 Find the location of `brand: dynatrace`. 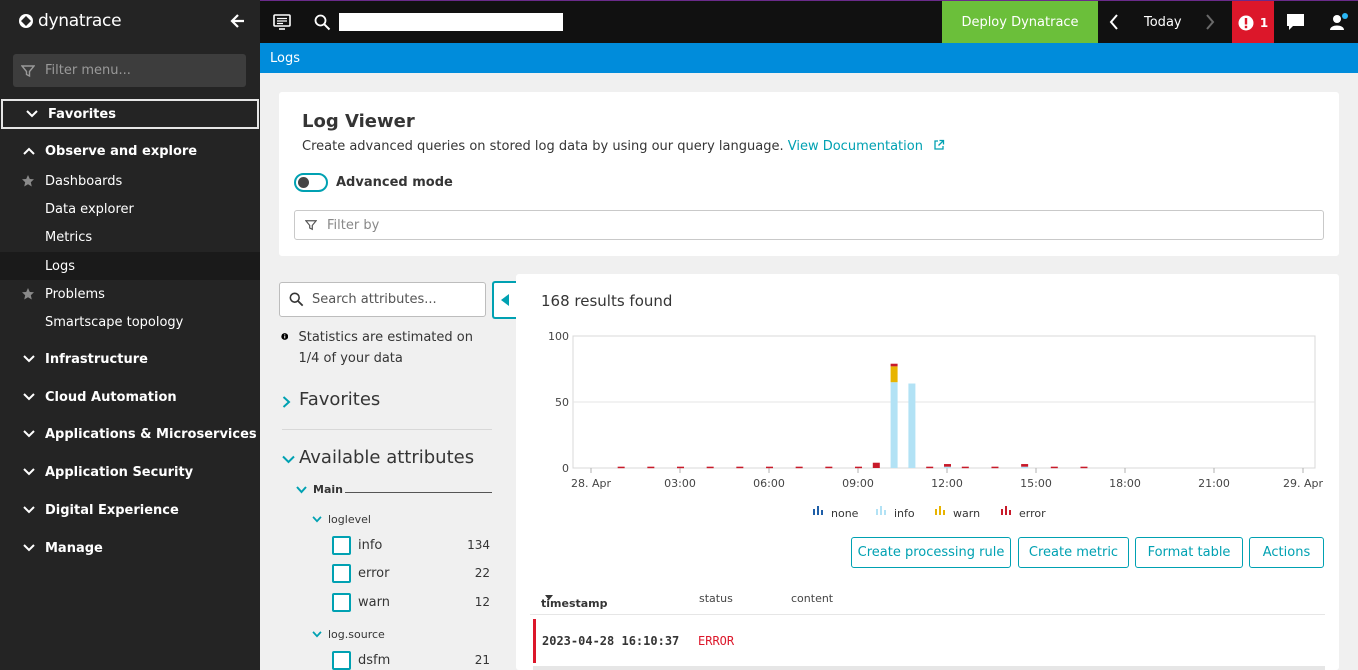

brand: dynatrace is located at coordinates (70, 21).